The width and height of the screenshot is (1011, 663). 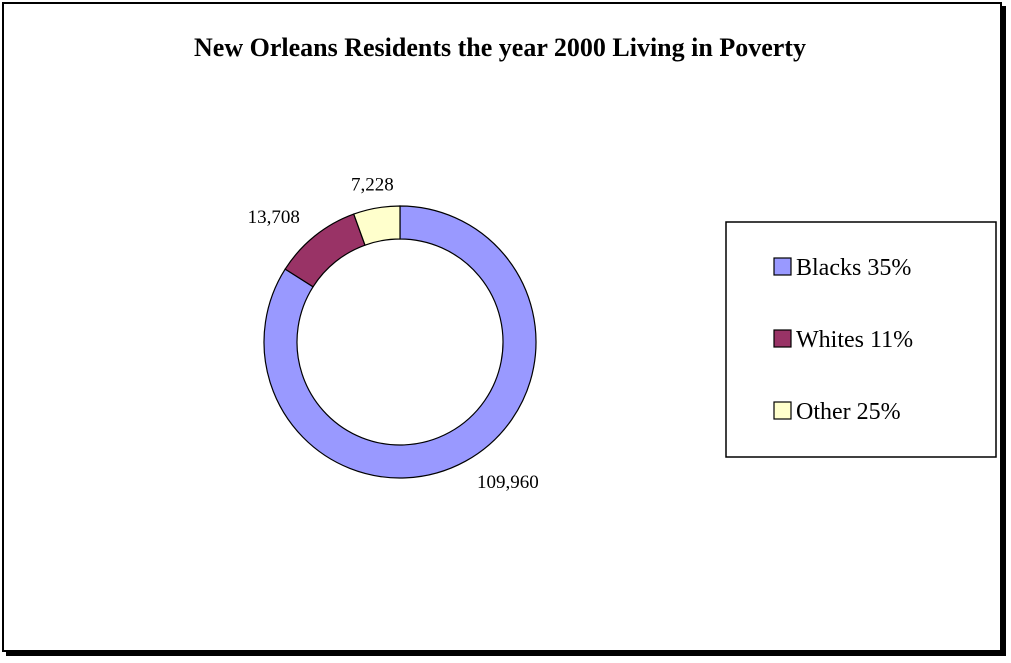 I want to click on legend-label-1: Blacks 35%, so click(x=853, y=268).